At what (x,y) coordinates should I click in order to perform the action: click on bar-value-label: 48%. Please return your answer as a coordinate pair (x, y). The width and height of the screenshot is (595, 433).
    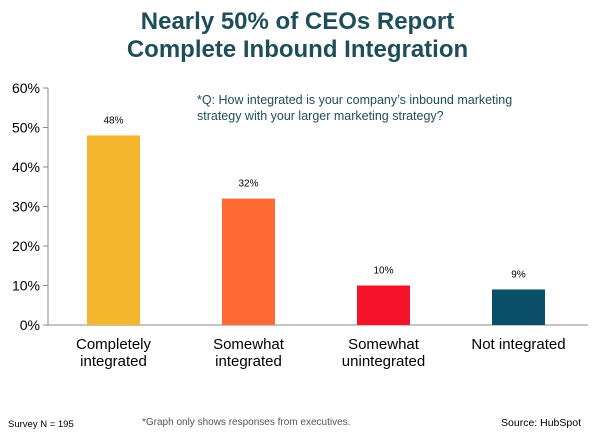
    Looking at the image, I should click on (113, 120).